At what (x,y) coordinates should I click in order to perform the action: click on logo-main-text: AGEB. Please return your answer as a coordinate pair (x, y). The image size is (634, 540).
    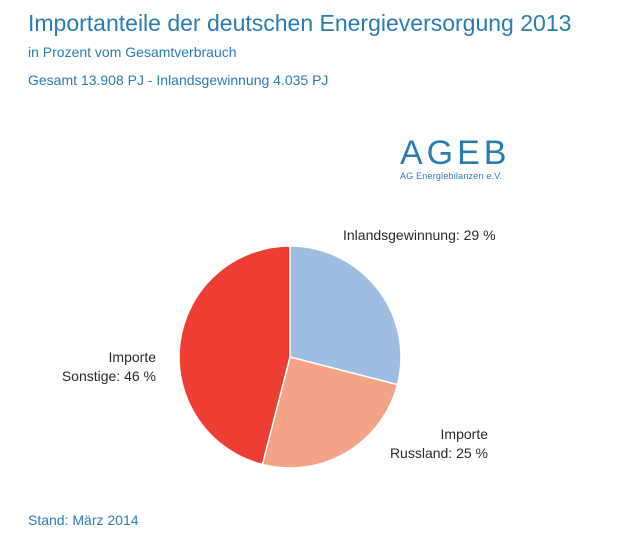
    Looking at the image, I should click on (455, 153).